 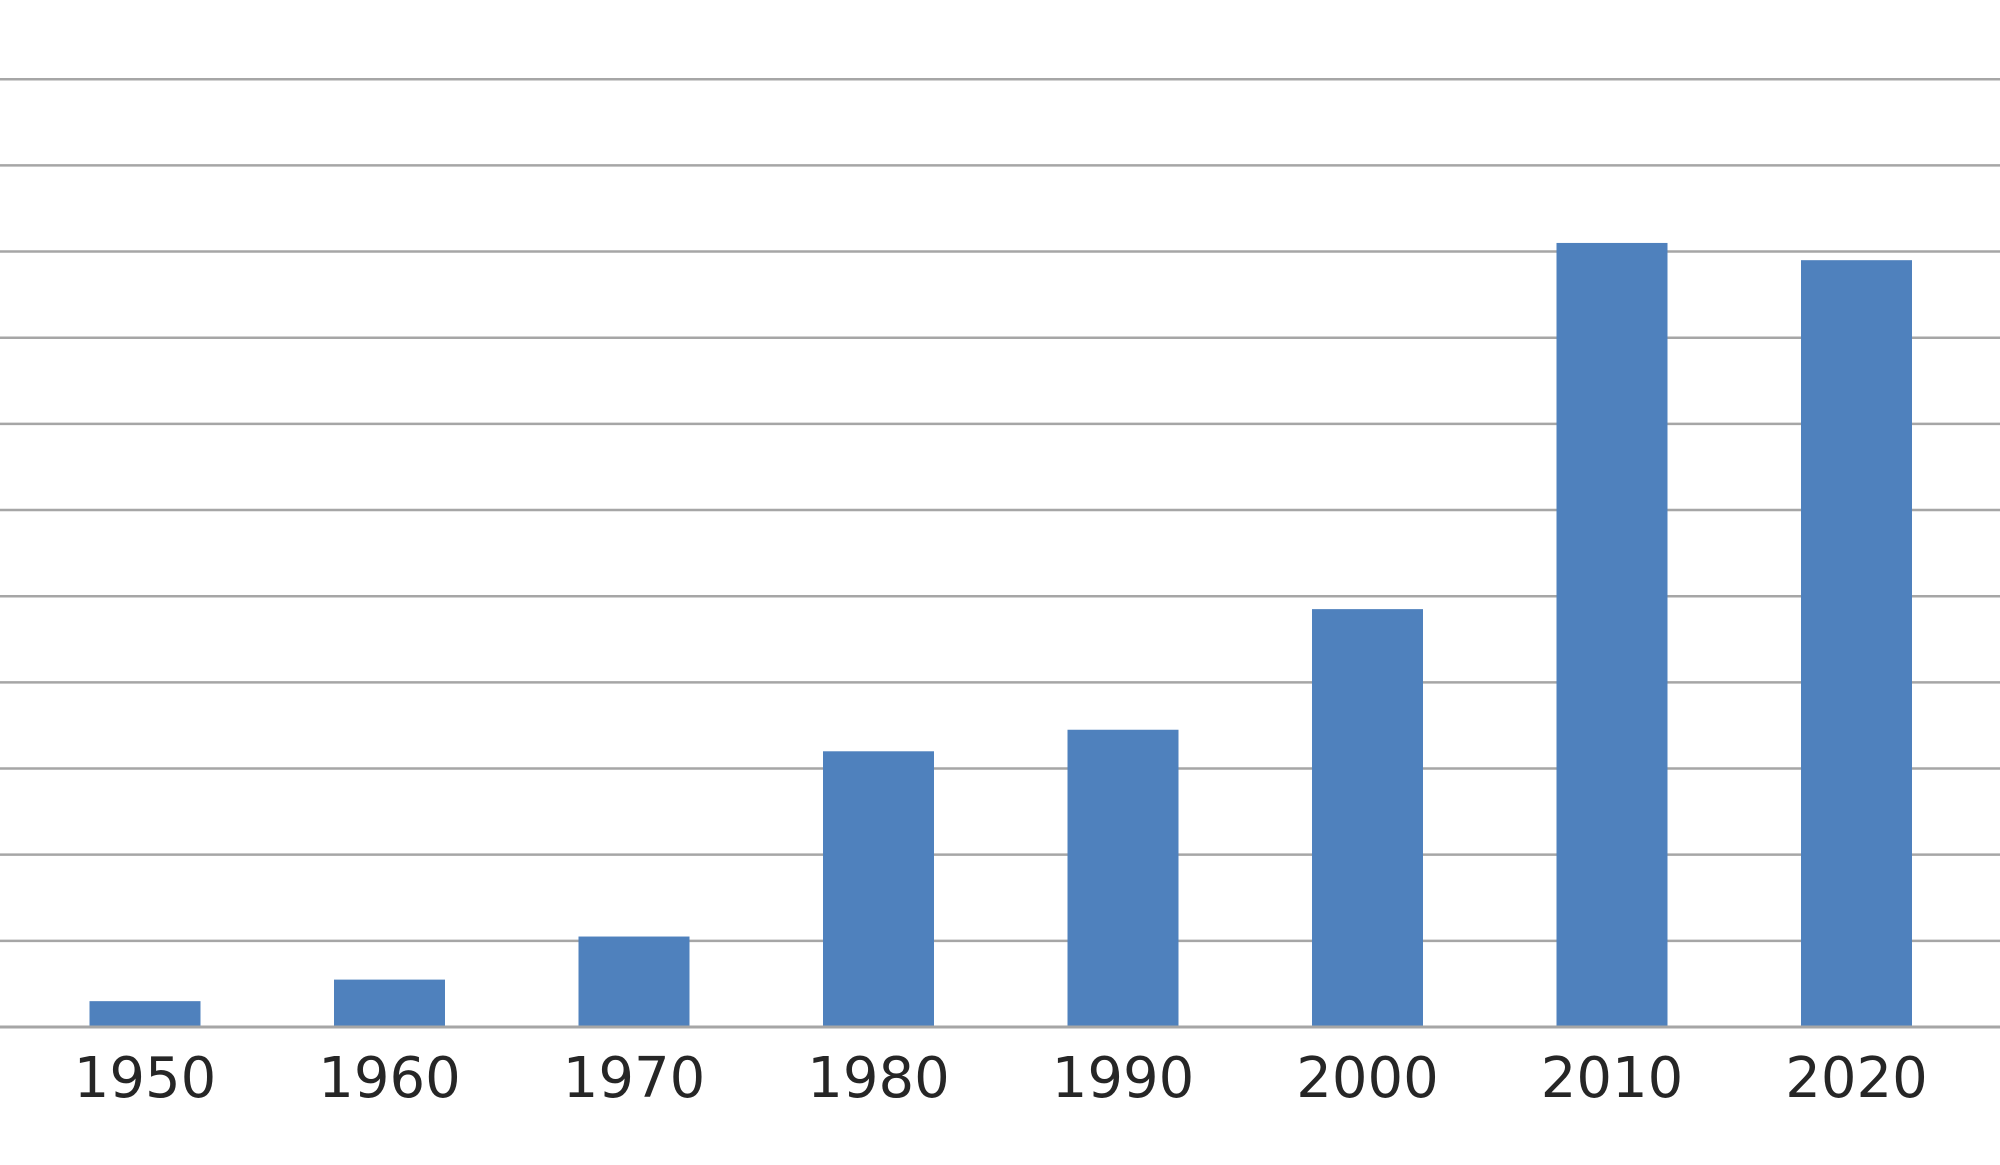 I want to click on x-tick-label-1960: 1960, so click(x=389, y=1078).